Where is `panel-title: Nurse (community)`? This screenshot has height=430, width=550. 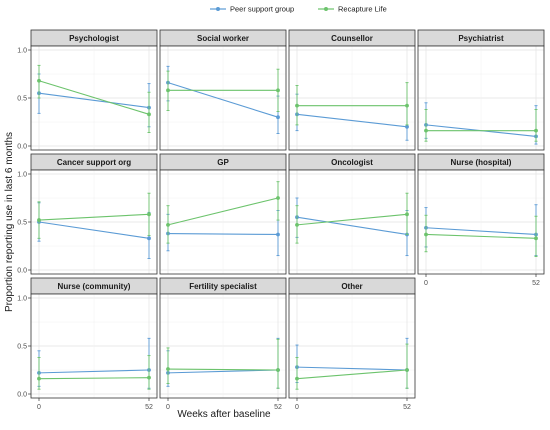
panel-title: Nurse (community) is located at coordinates (94, 286).